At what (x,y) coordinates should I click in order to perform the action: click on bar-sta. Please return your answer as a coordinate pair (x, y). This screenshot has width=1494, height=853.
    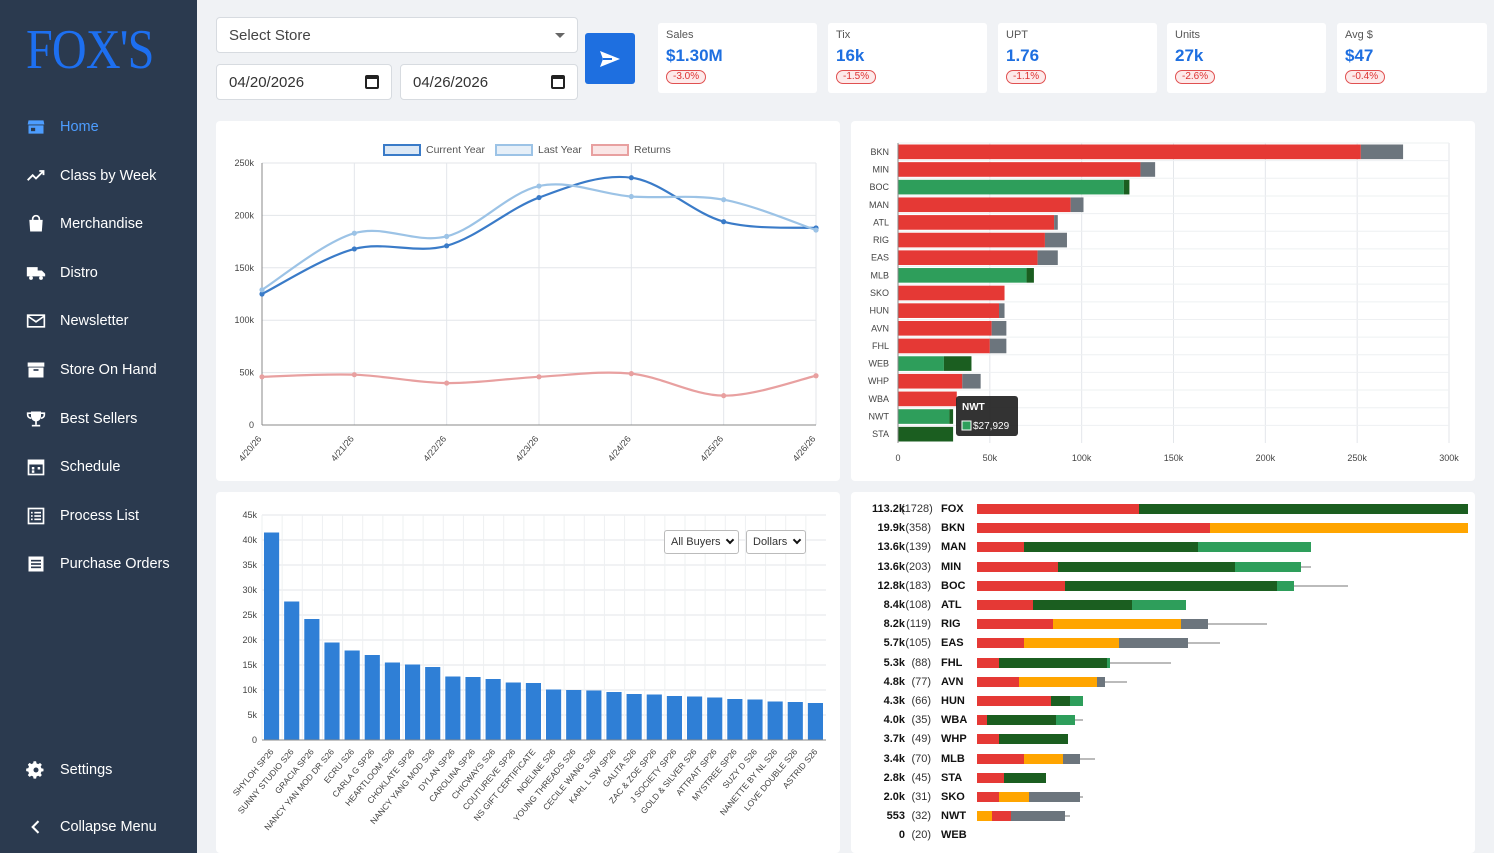
    Looking at the image, I should click on (926, 434).